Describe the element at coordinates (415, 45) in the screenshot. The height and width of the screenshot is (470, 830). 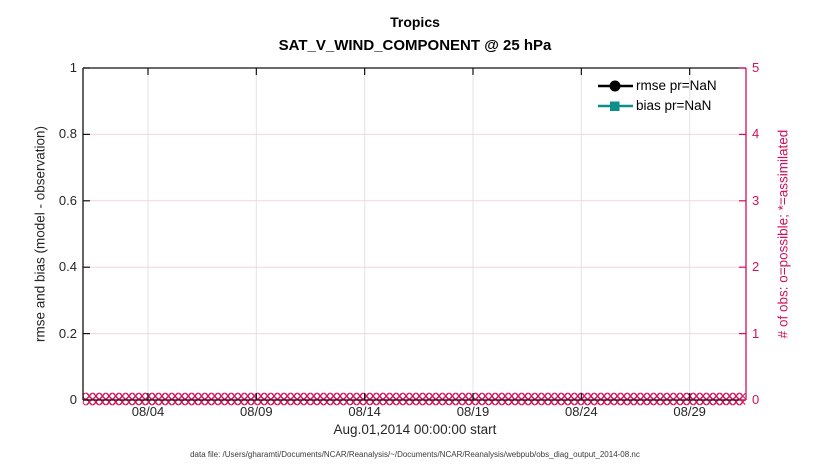
I see `chart-subtitle: SAT_V_WIND_COMPONENT @ 25 hPa` at that location.